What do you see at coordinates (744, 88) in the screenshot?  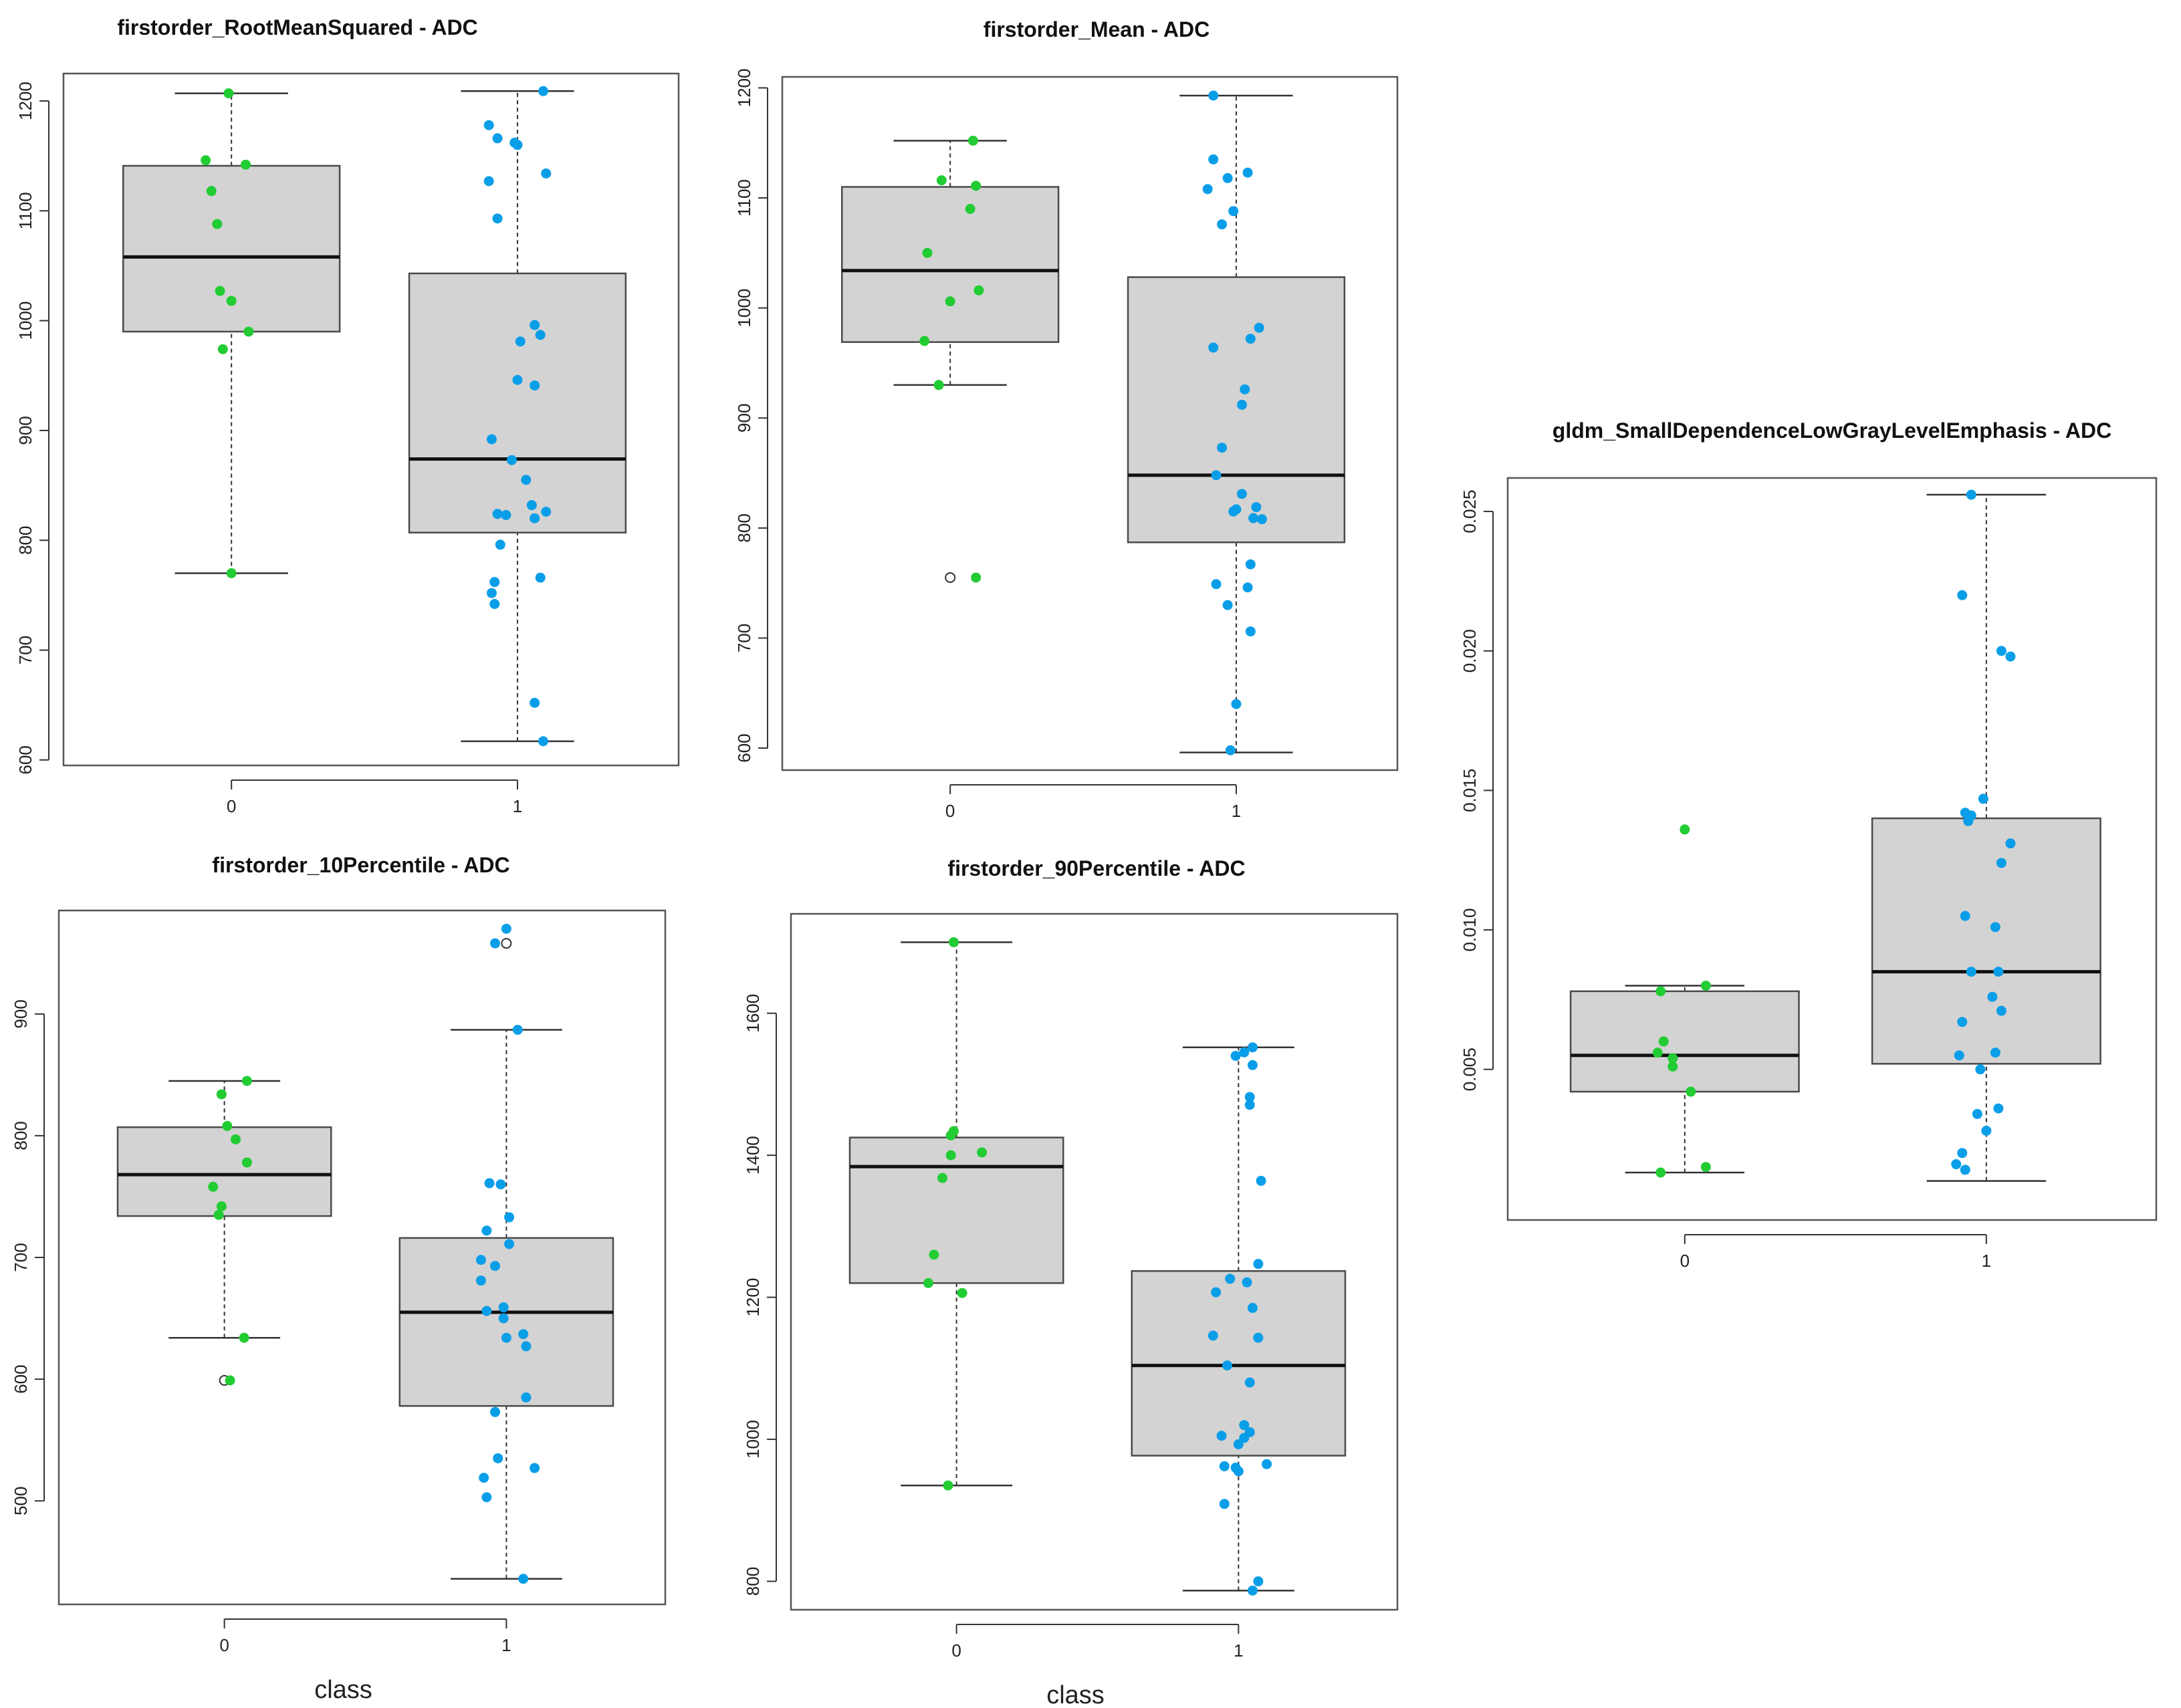 I see `y-tick-label: 1200` at bounding box center [744, 88].